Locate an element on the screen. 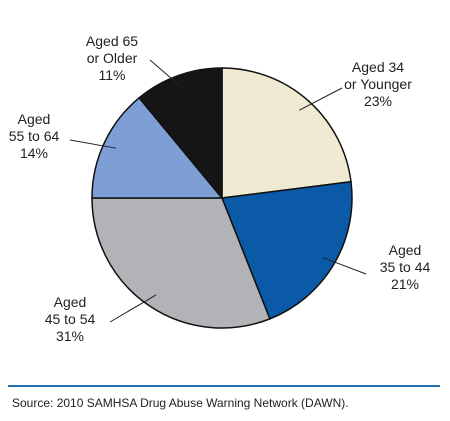 Image resolution: width=450 pixels, height=421 pixels. slice-label-5: Aged 65 or Older 11% is located at coordinates (112, 58).